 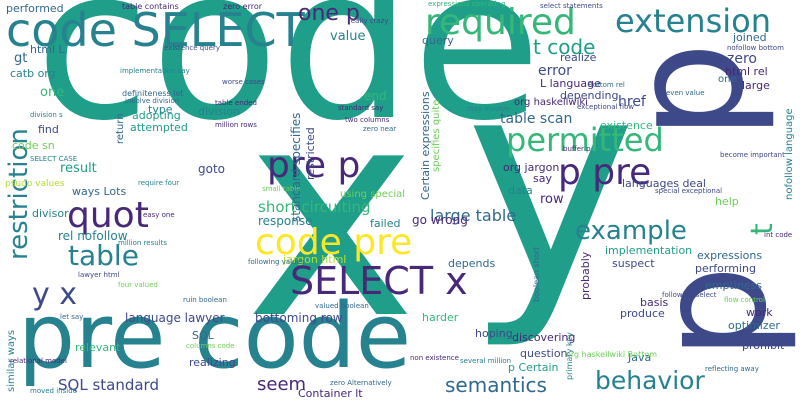 What do you see at coordinates (473, 215) in the screenshot?
I see `cloud-word: large table` at bounding box center [473, 215].